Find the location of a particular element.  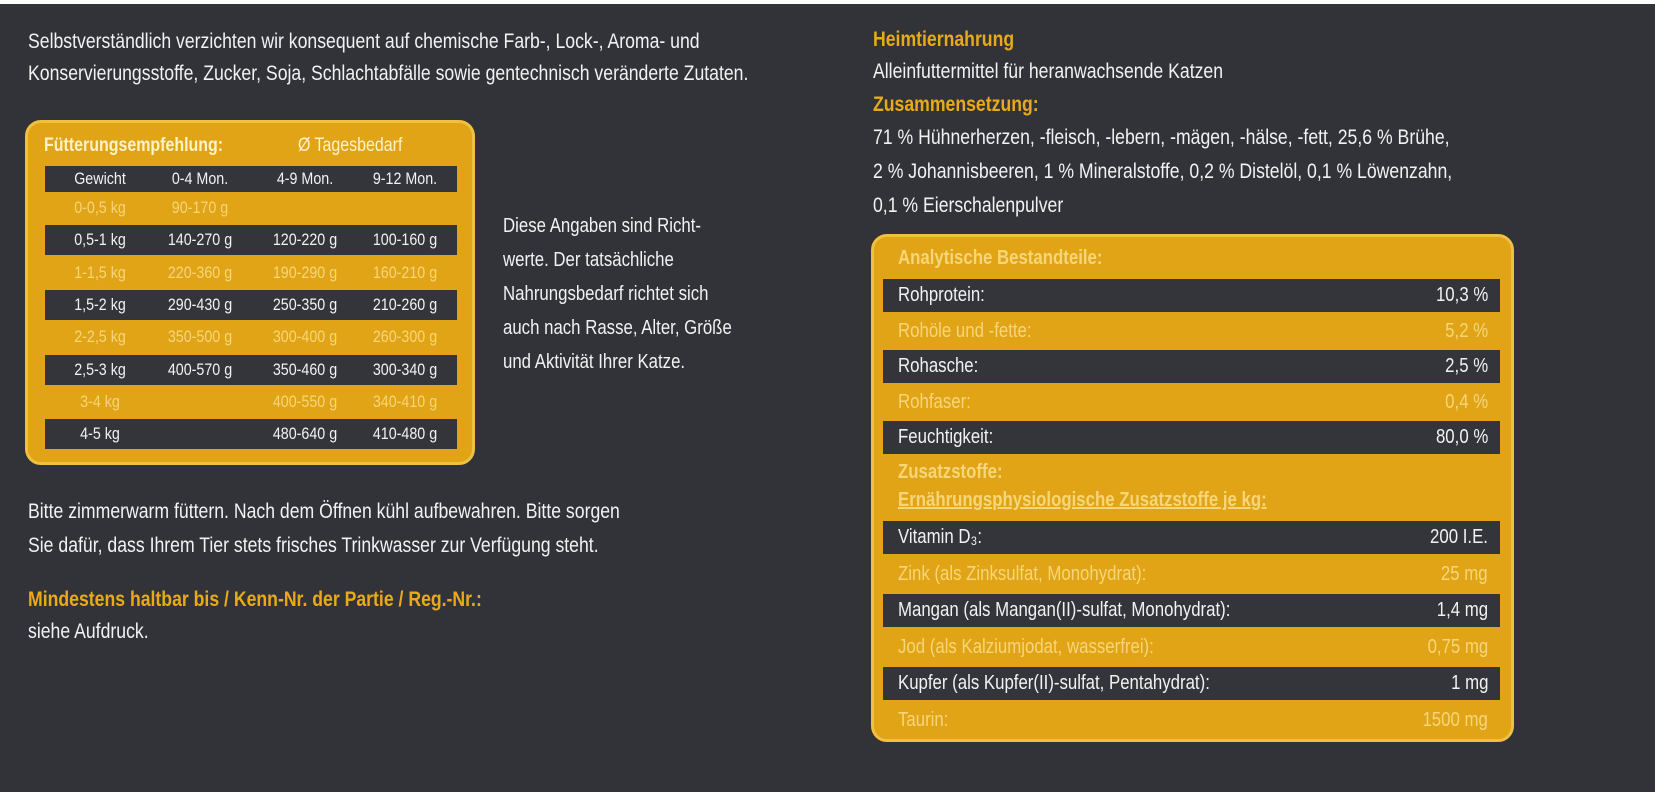

additive-label: Vitamin D₃: is located at coordinates (940, 537).